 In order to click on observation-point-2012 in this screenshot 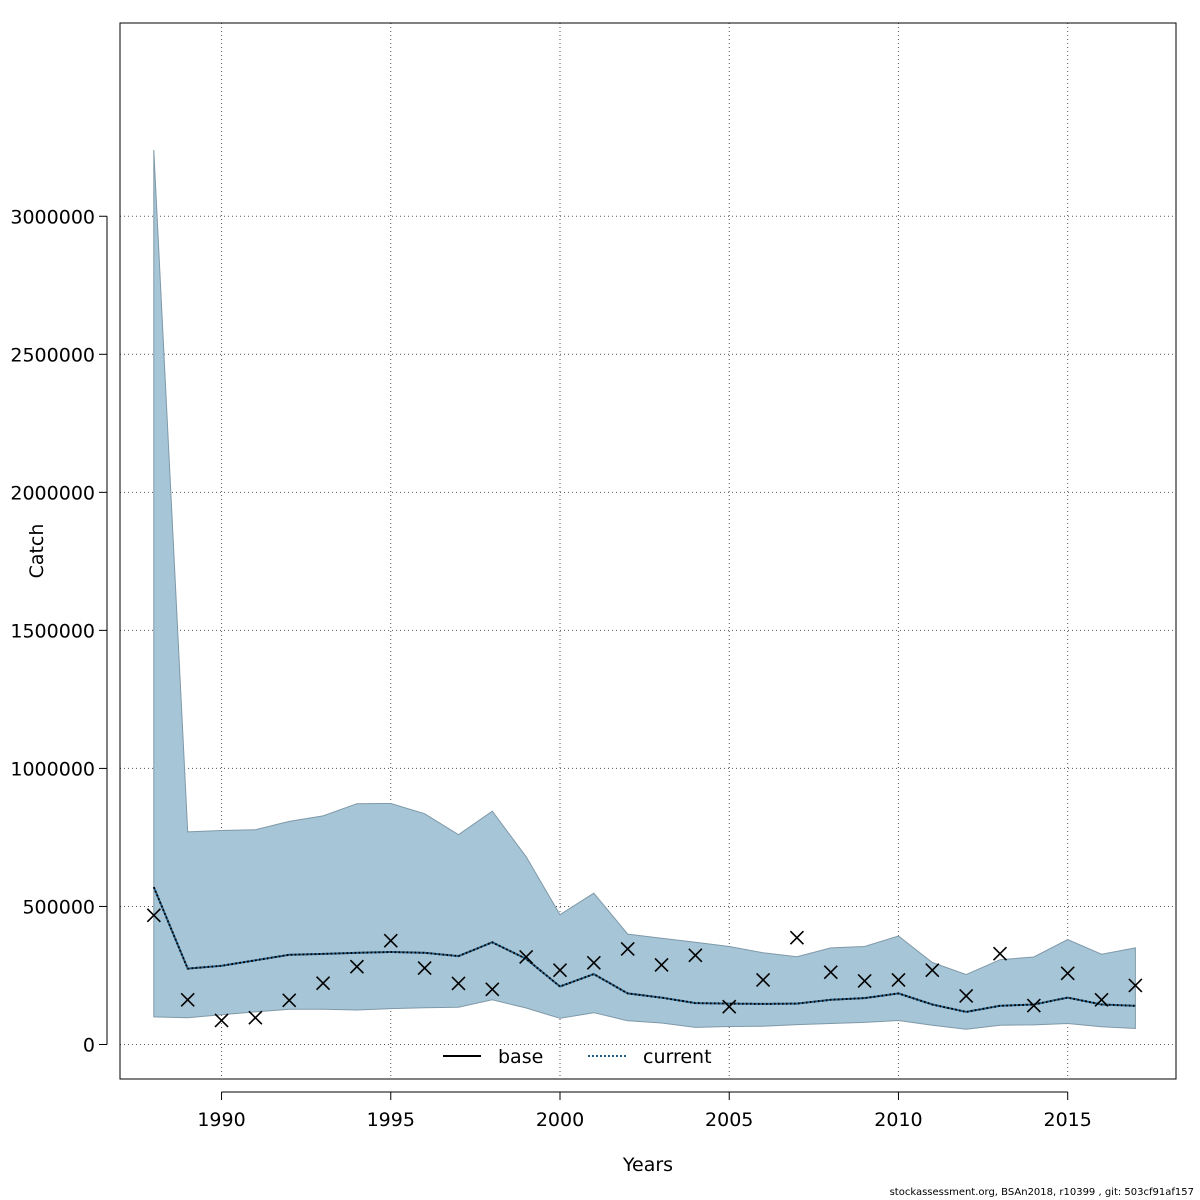, I will do `click(966, 995)`.